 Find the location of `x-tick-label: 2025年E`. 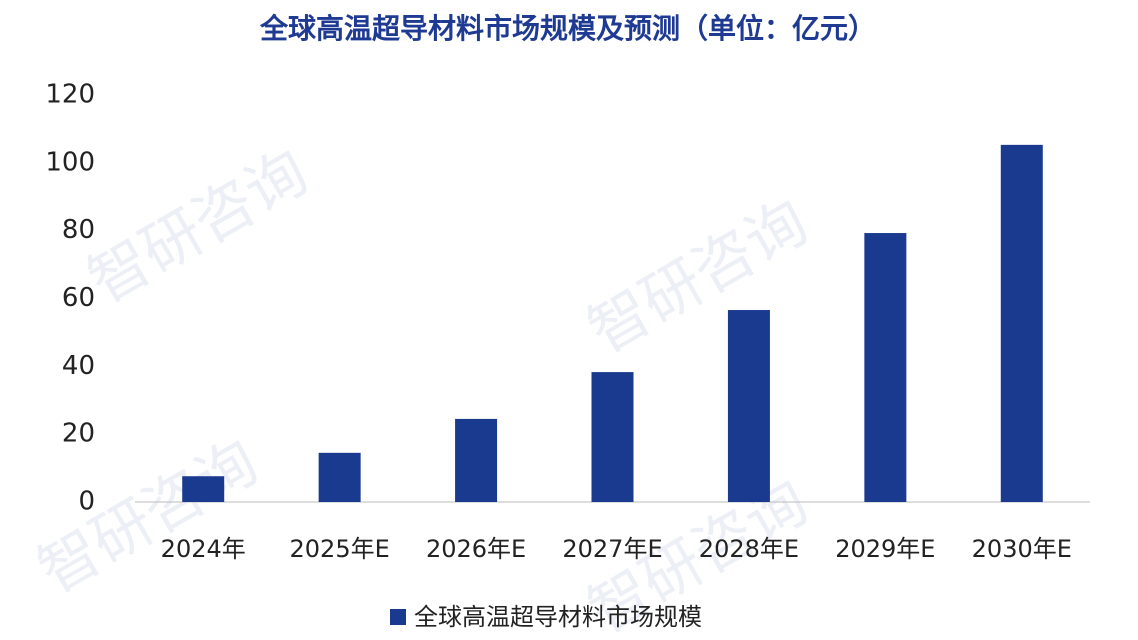

x-tick-label: 2025年E is located at coordinates (340, 549).